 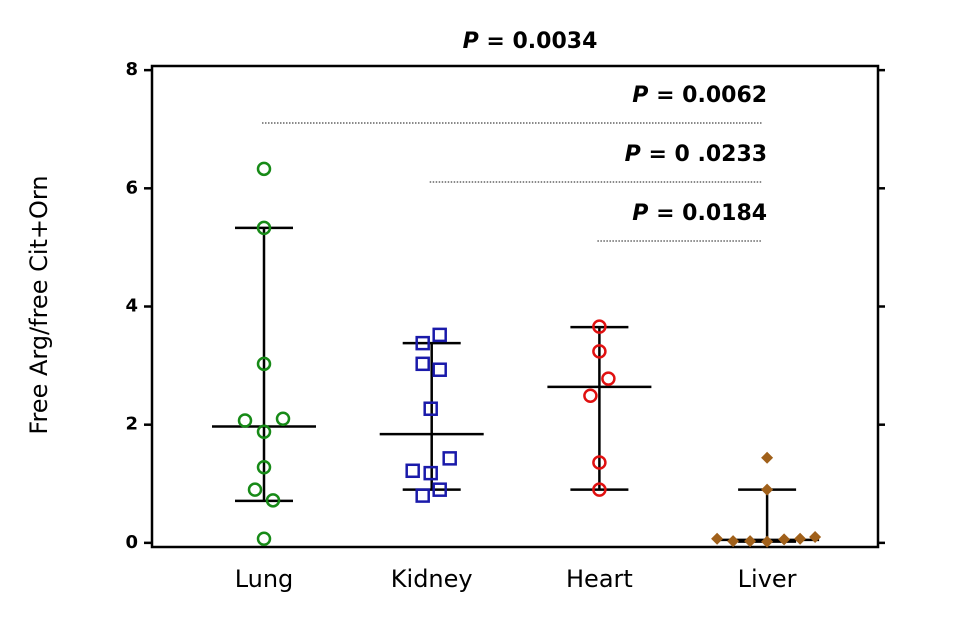 What do you see at coordinates (131, 69) in the screenshot?
I see `y-tick-label: 8` at bounding box center [131, 69].